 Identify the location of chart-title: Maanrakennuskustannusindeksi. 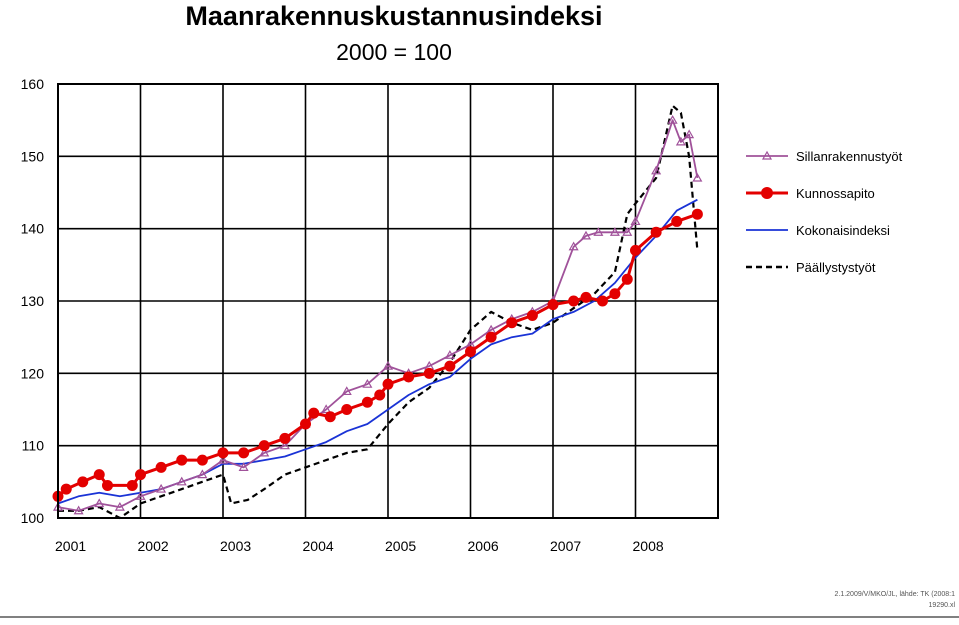
(393, 16).